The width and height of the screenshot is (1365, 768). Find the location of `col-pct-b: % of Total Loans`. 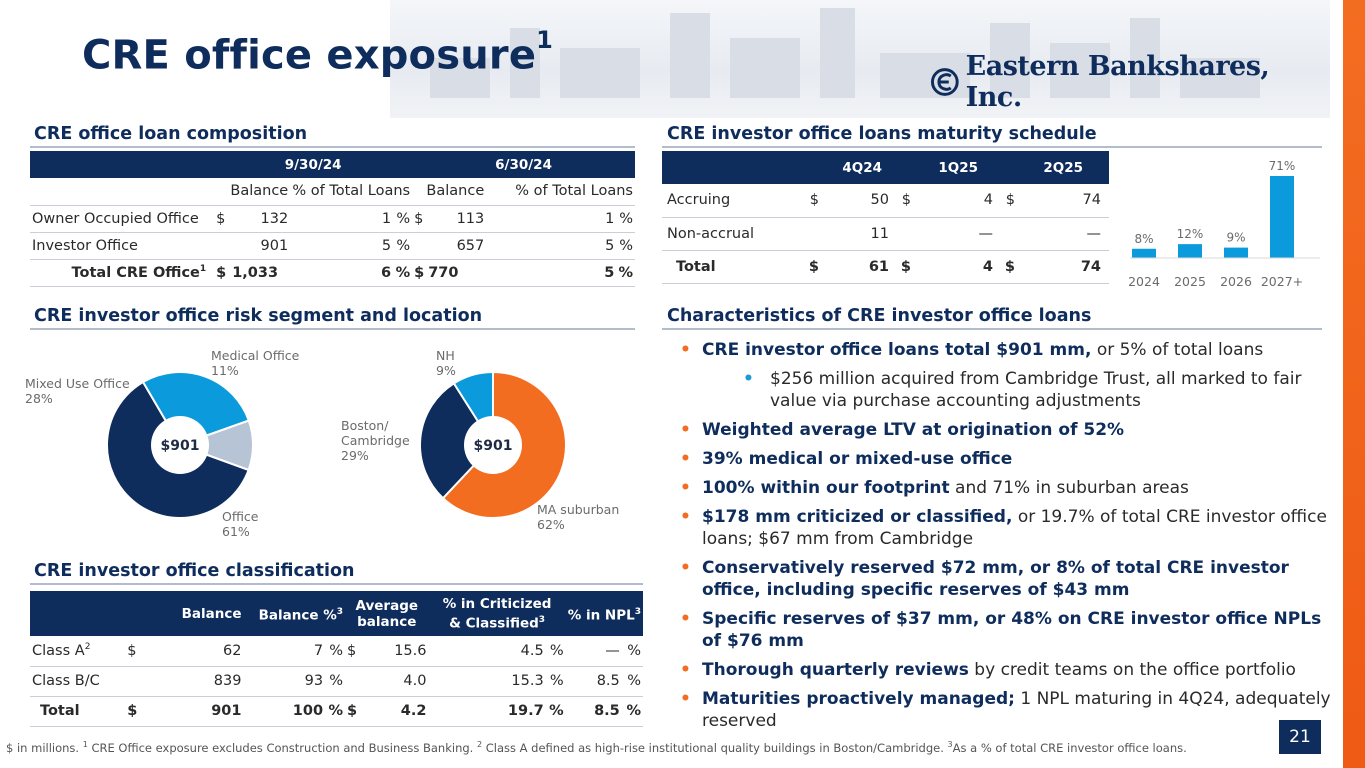

col-pct-b: % of Total Loans is located at coordinates (560, 192).